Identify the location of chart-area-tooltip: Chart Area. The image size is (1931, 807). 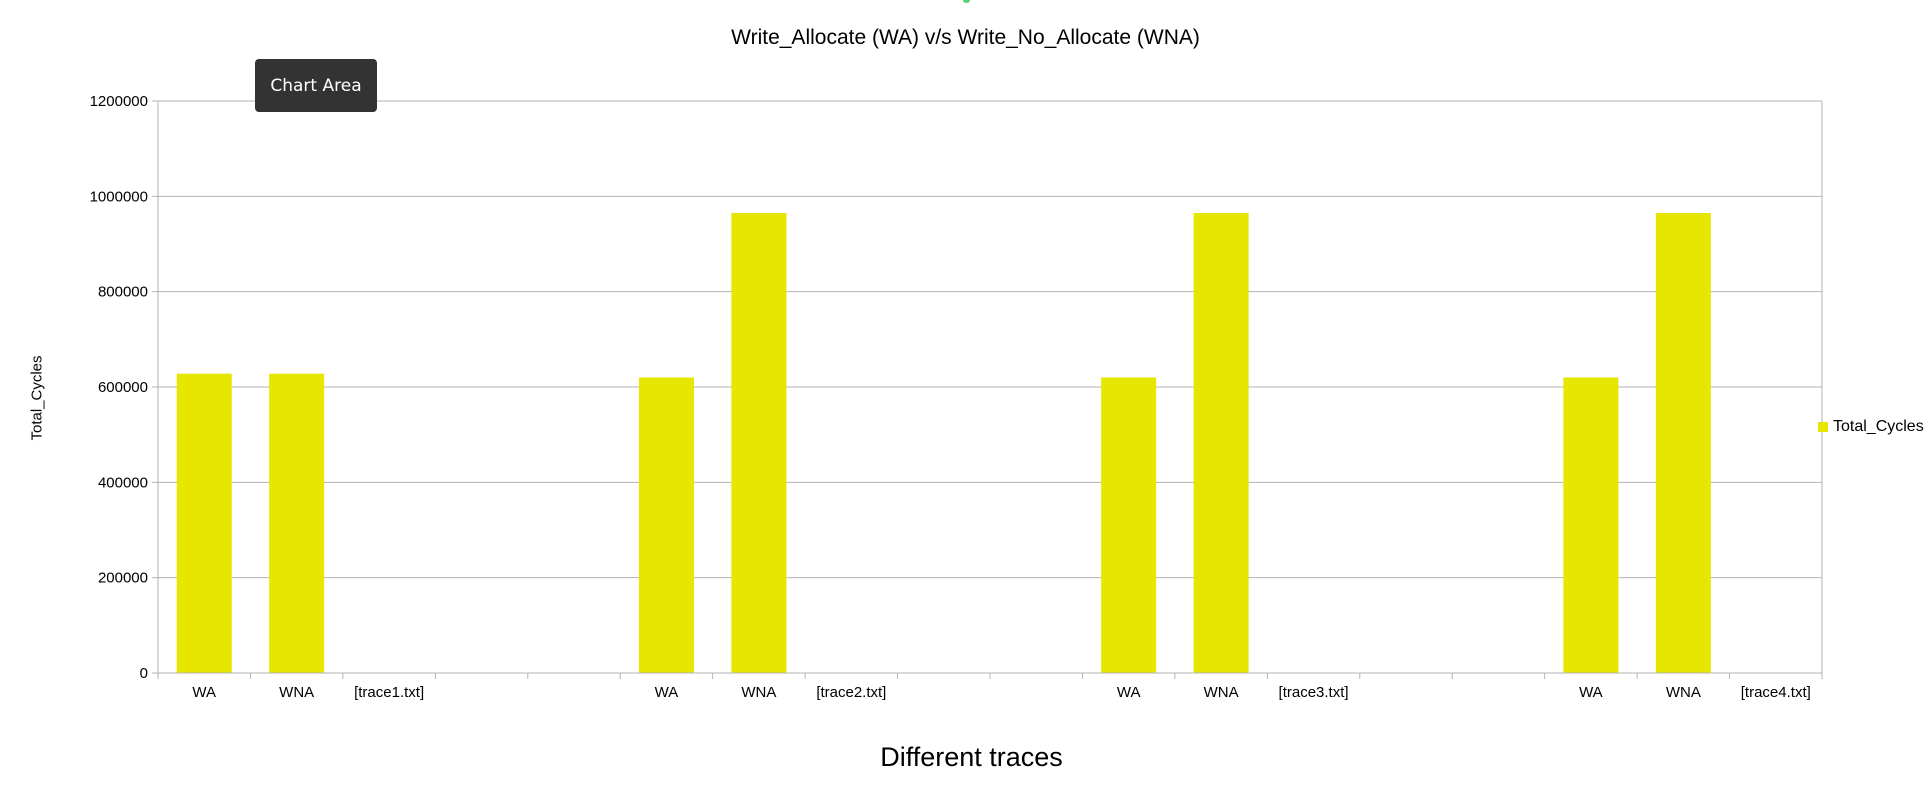
(316, 85).